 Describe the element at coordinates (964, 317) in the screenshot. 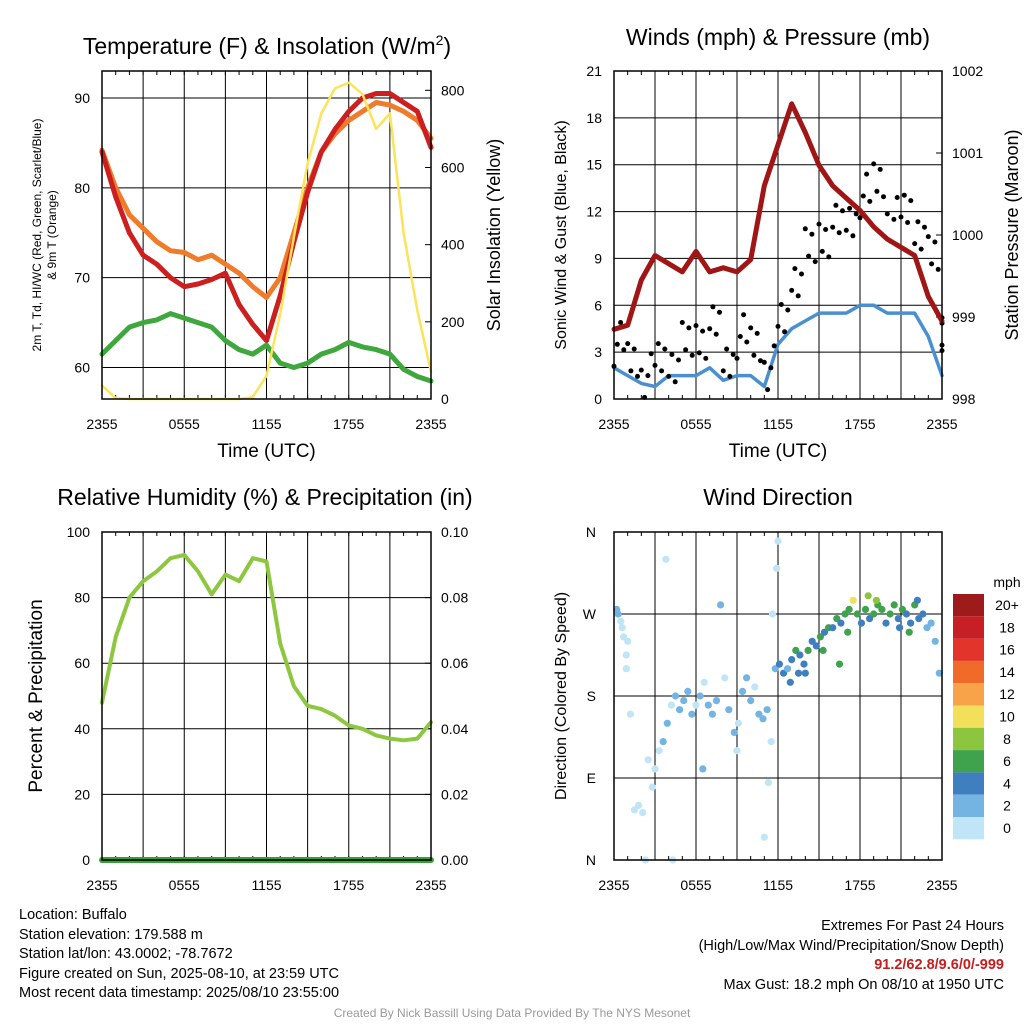

I see `winds-y2tick-label: 999` at that location.